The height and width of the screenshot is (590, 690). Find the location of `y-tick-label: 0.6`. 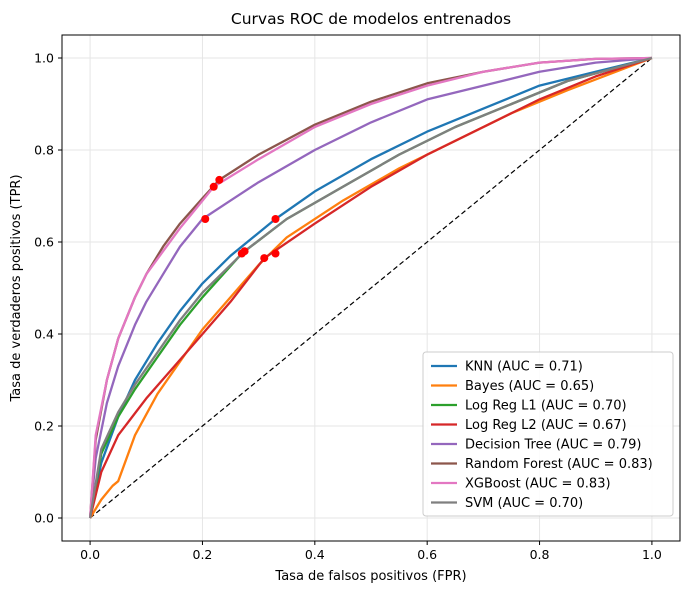

y-tick-label: 0.6 is located at coordinates (44, 242).